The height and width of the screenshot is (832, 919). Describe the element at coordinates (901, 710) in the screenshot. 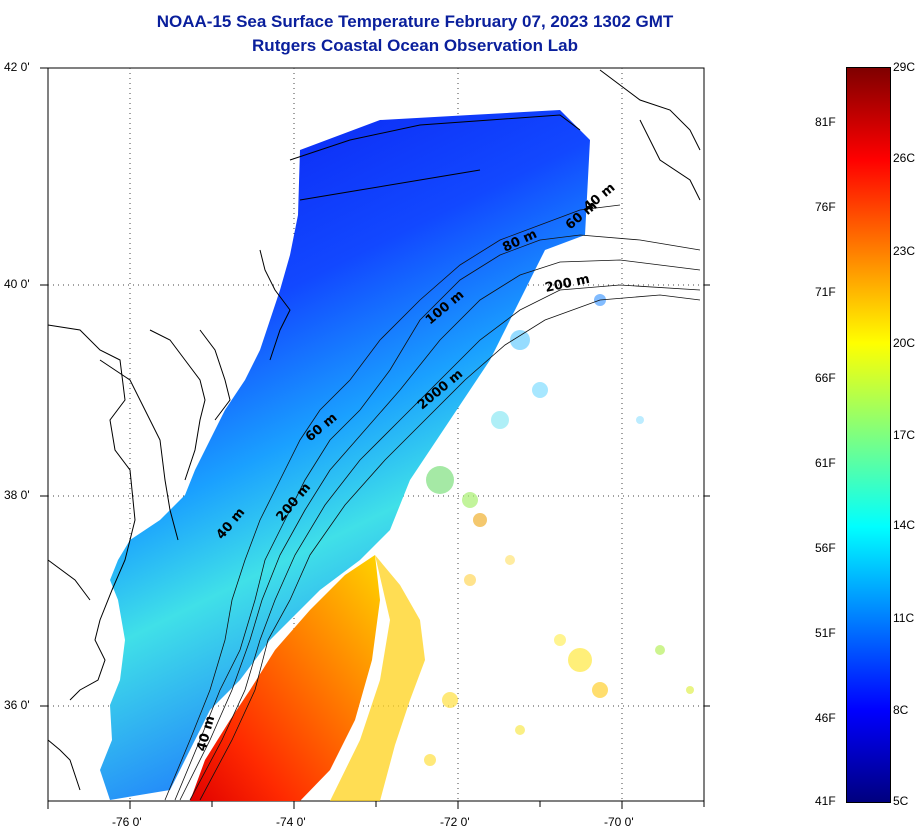

I see `celsius-tick-label: 8C` at that location.